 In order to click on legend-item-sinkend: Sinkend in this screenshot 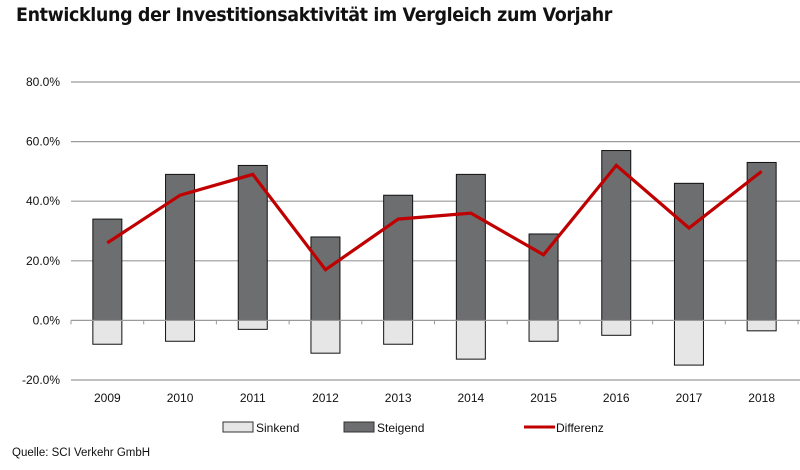, I will do `click(260, 428)`.